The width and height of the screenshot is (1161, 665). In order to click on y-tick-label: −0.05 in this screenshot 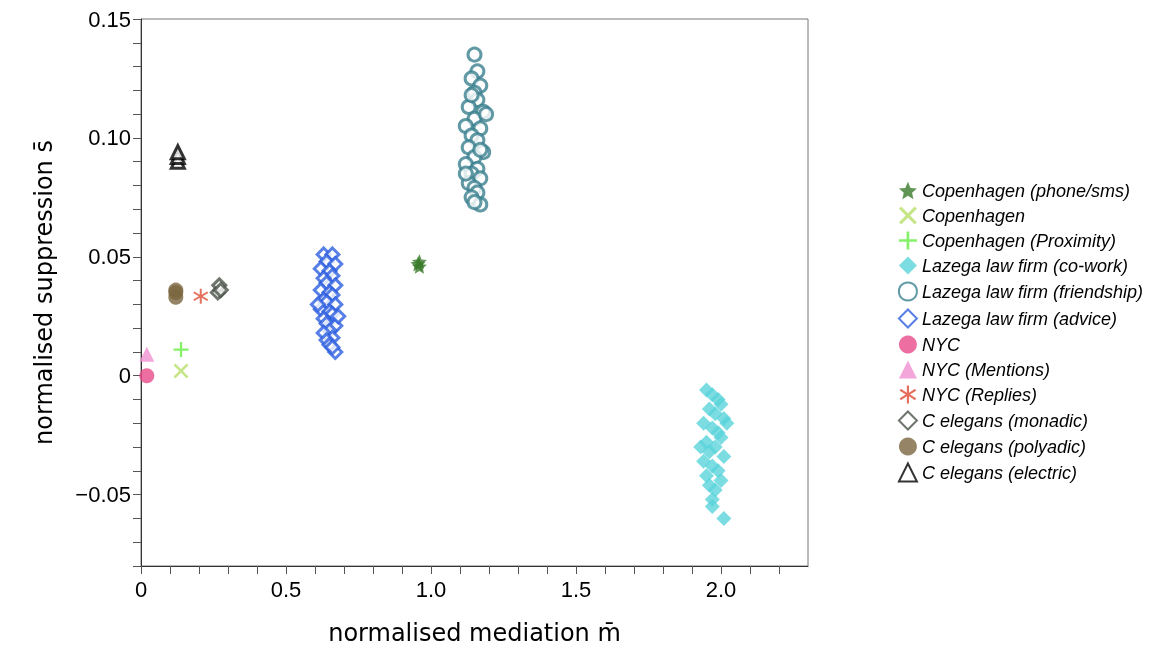, I will do `click(103, 495)`.